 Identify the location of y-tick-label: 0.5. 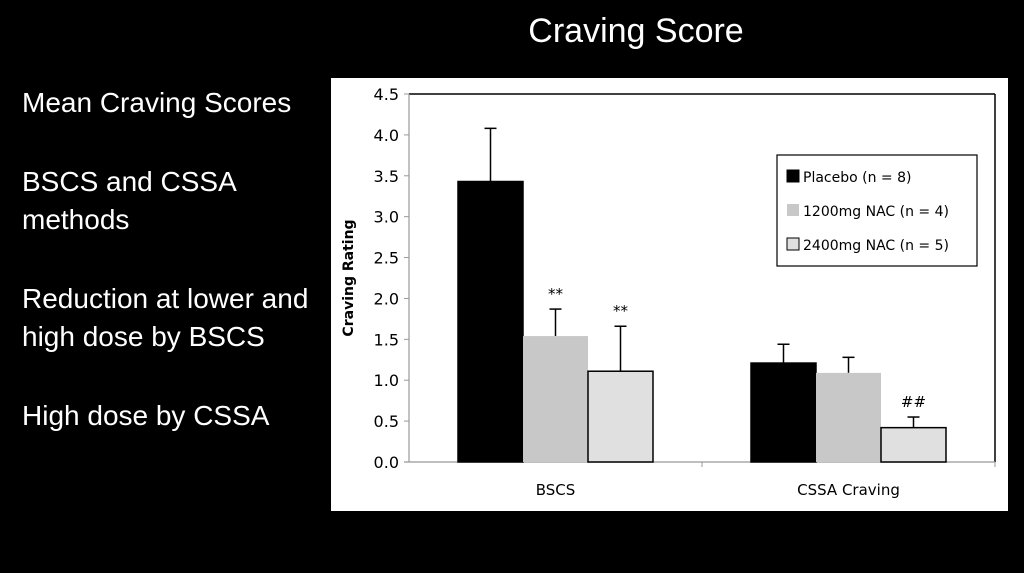
(386, 421).